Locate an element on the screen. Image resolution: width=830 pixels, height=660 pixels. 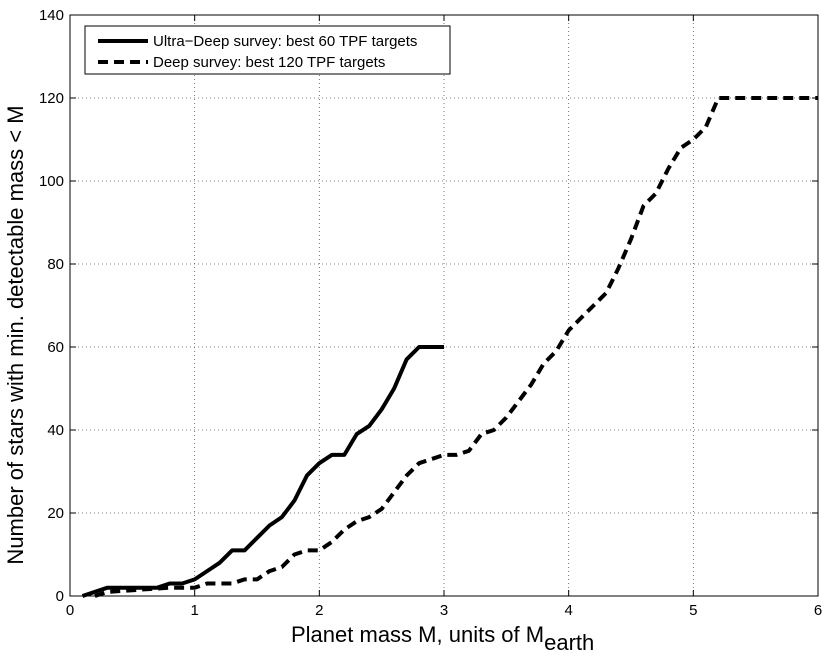
x-axis-label-main: Planet mass M, units of M is located at coordinates (417, 634).